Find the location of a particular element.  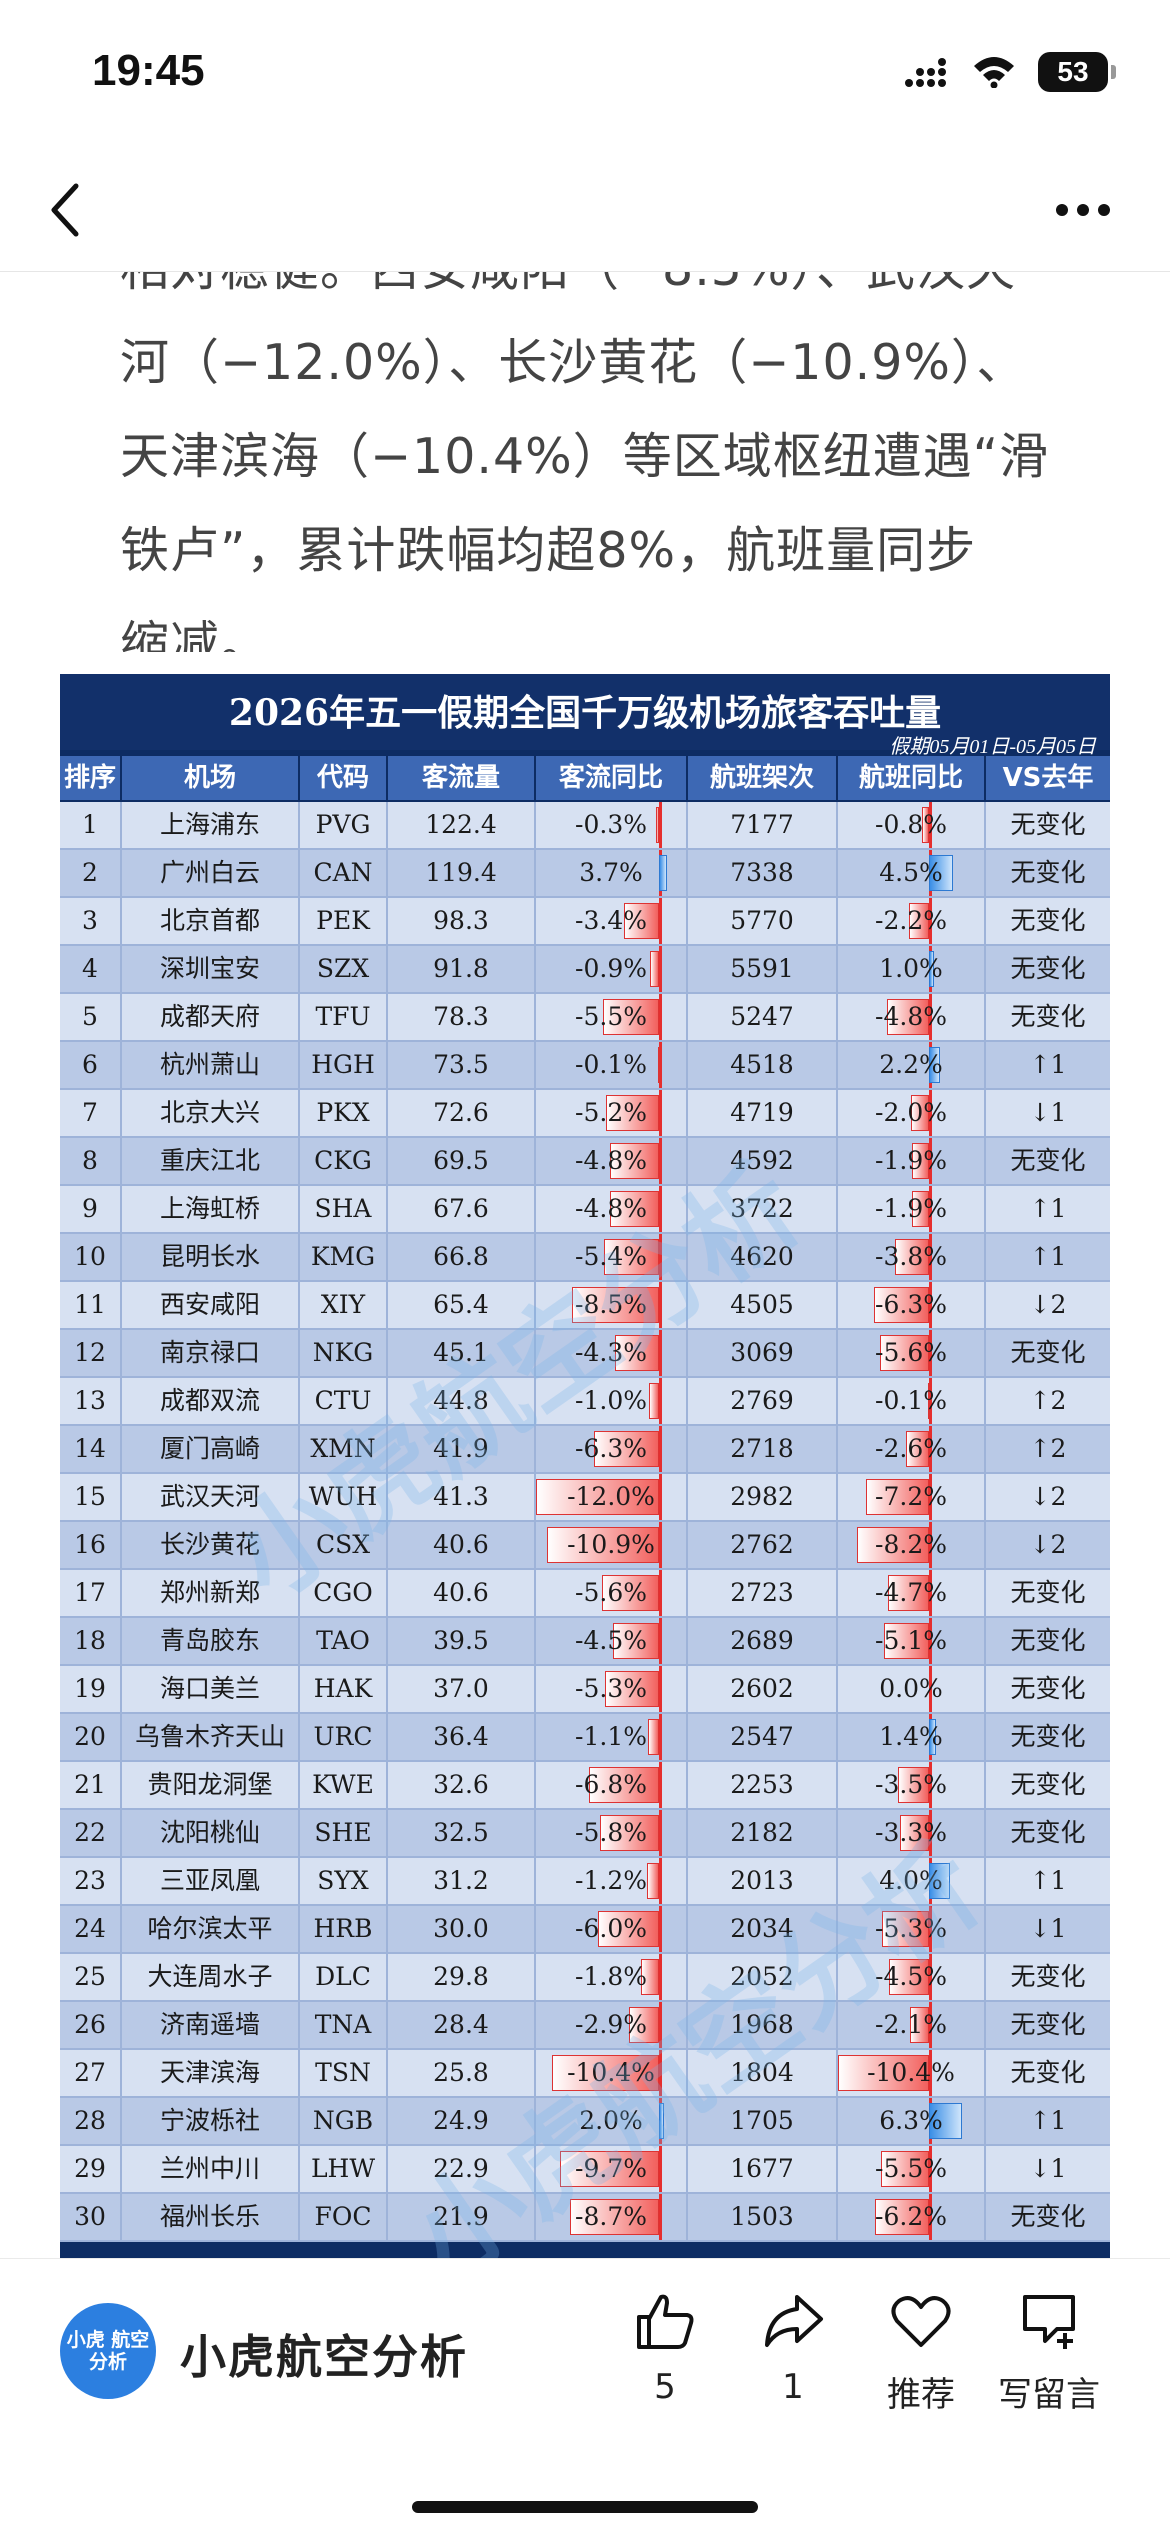

pax-yoy-cell: -4.3% is located at coordinates (612, 1353).